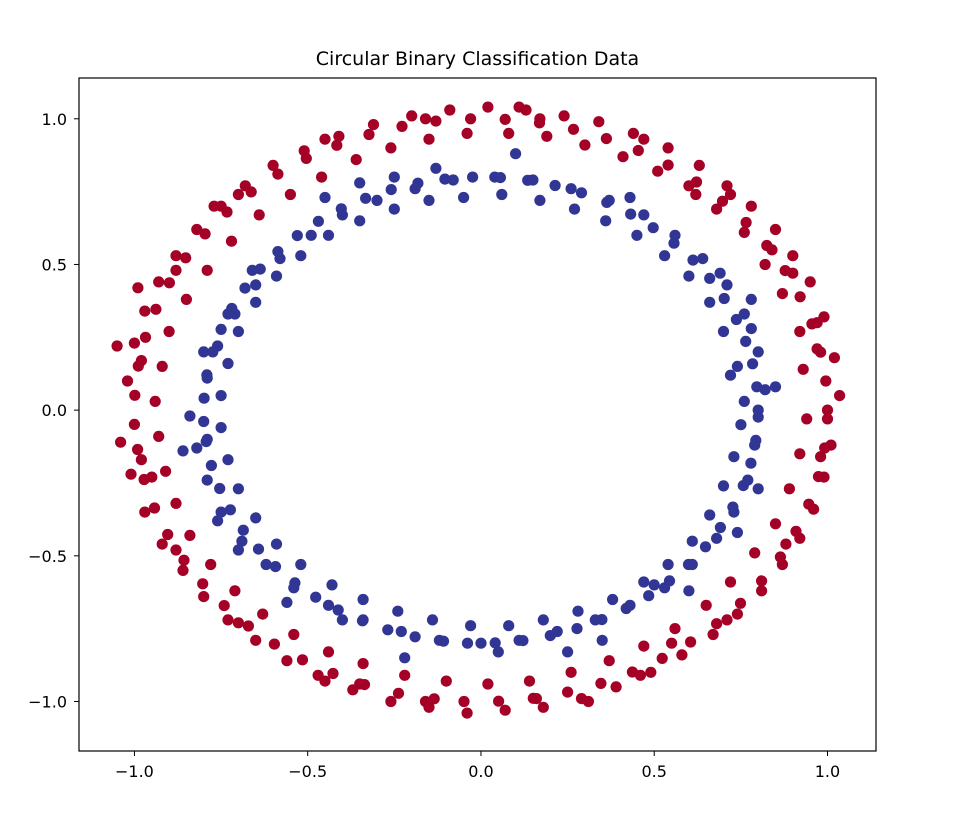  Describe the element at coordinates (54, 264) in the screenshot. I see `y-tick-label: 0.5` at that location.